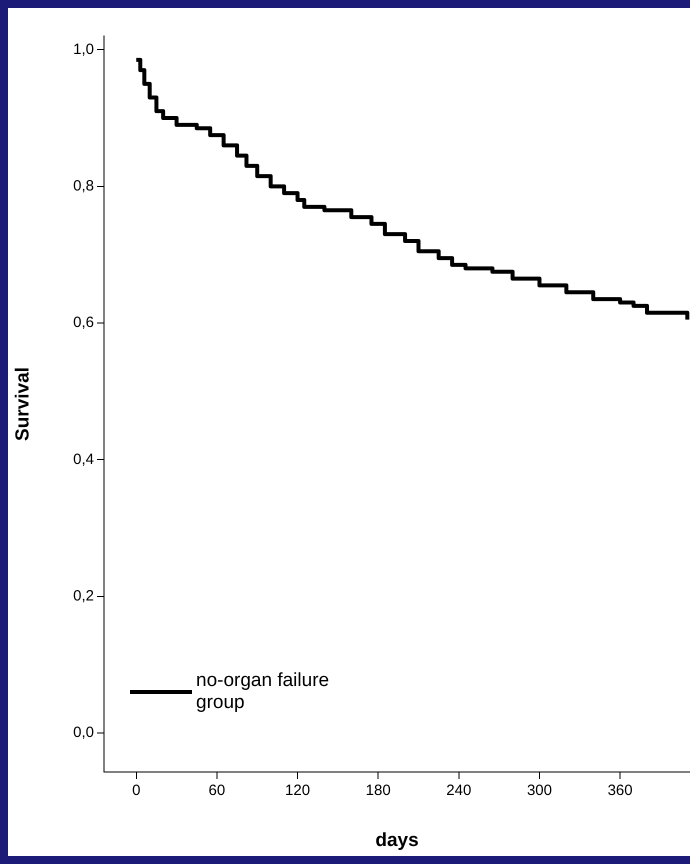  I want to click on legend-label: no-organ failure group, so click(263, 692).